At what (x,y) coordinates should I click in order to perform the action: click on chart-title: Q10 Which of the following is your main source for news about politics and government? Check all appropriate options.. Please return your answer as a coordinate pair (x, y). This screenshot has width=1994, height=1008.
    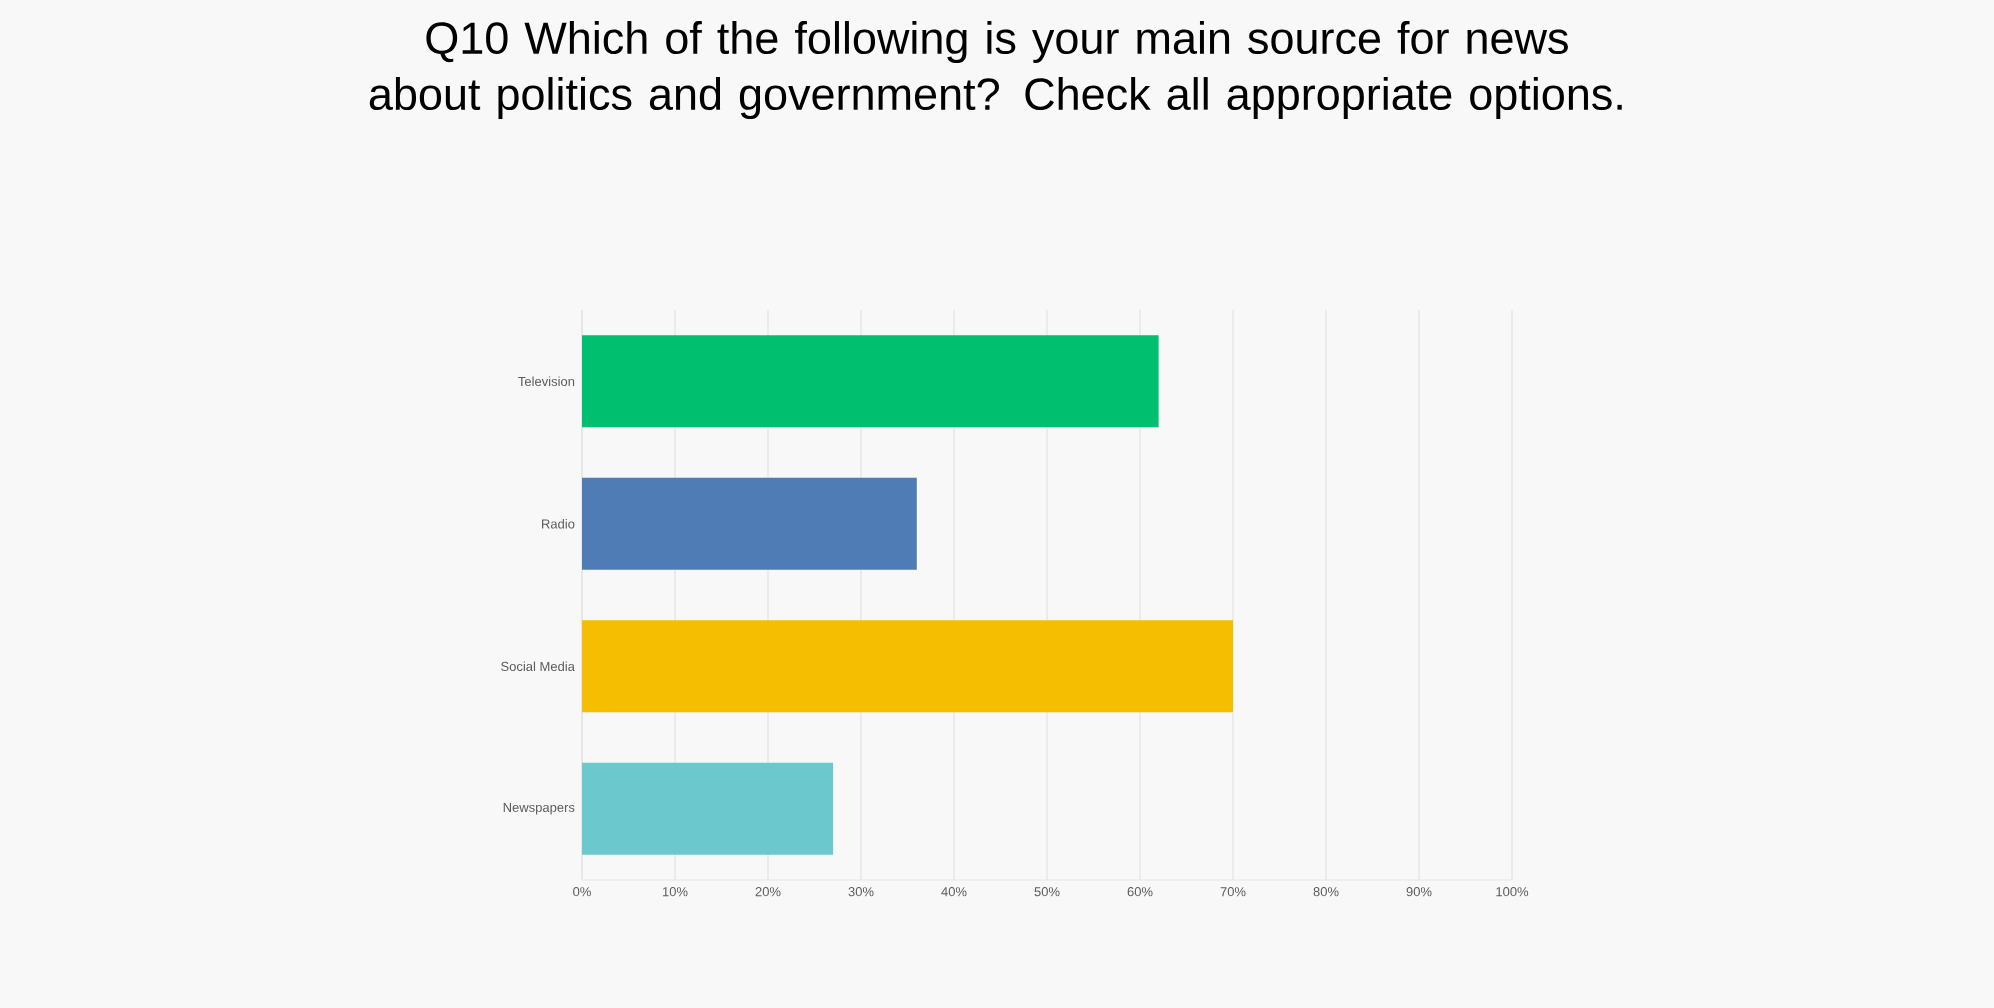
    Looking at the image, I should click on (995, 70).